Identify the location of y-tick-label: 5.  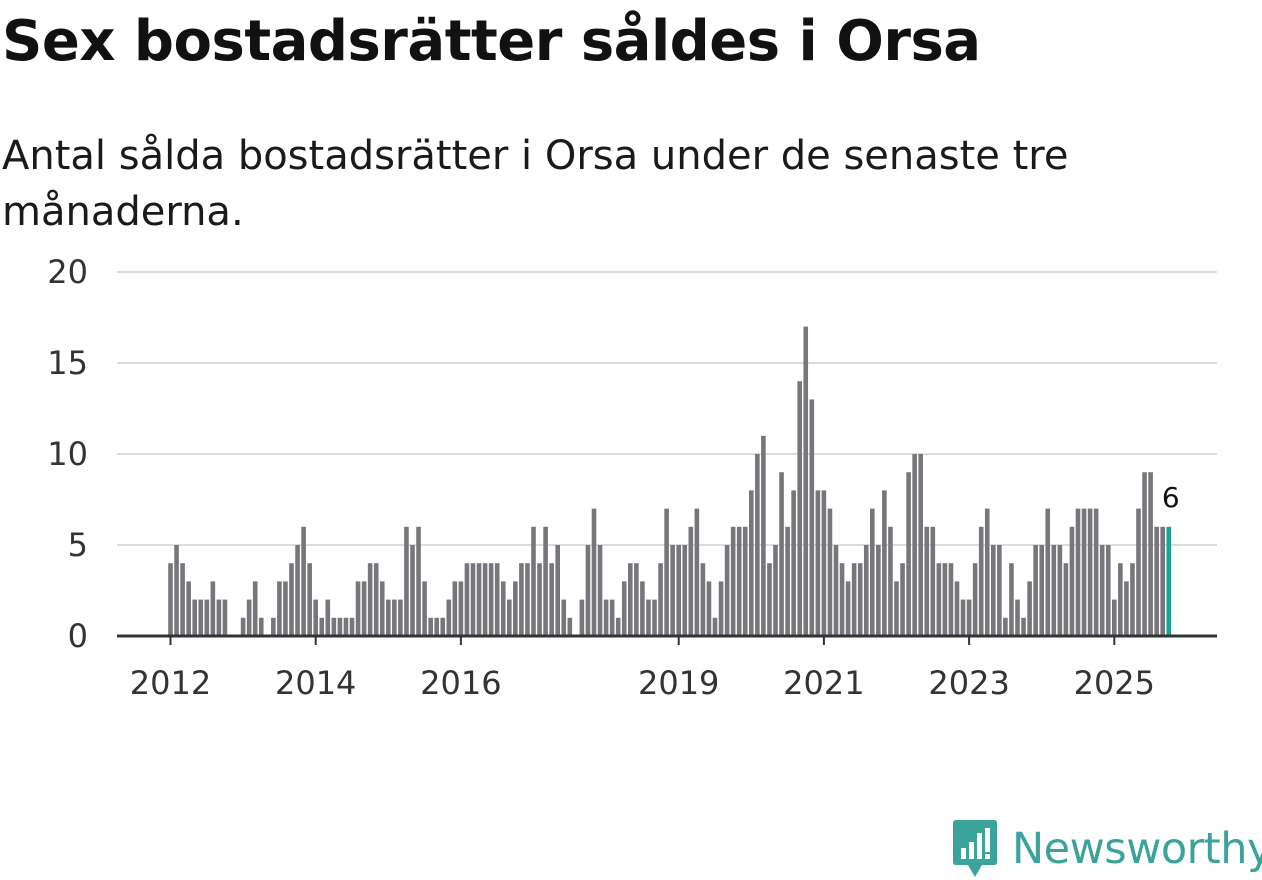
(78, 545).